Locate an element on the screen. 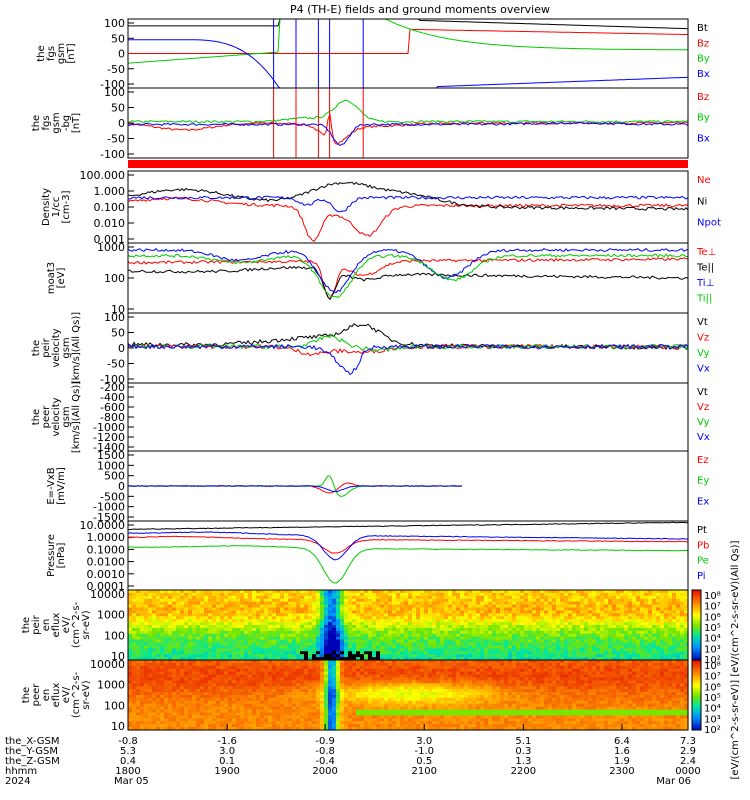  ytick-label: -400 is located at coordinates (112, 397).